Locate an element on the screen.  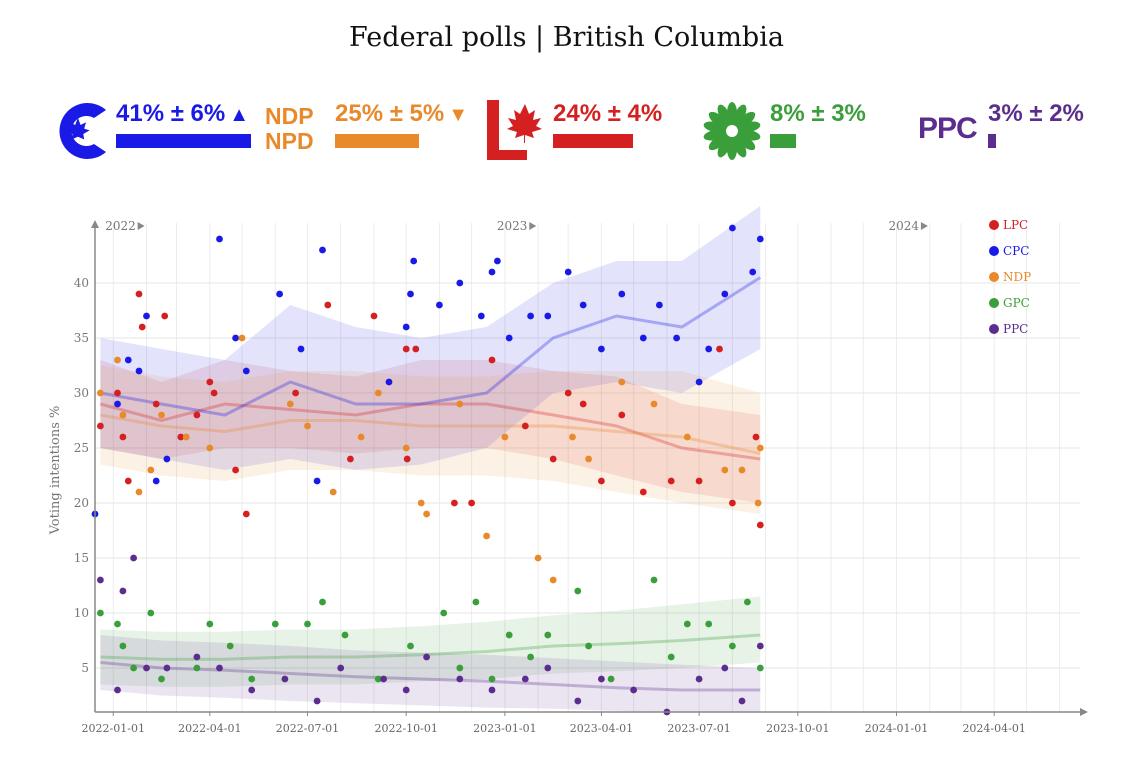
chart-legend: LPC CPC NDP GPC PPC is located at coordinates (1010, 277).